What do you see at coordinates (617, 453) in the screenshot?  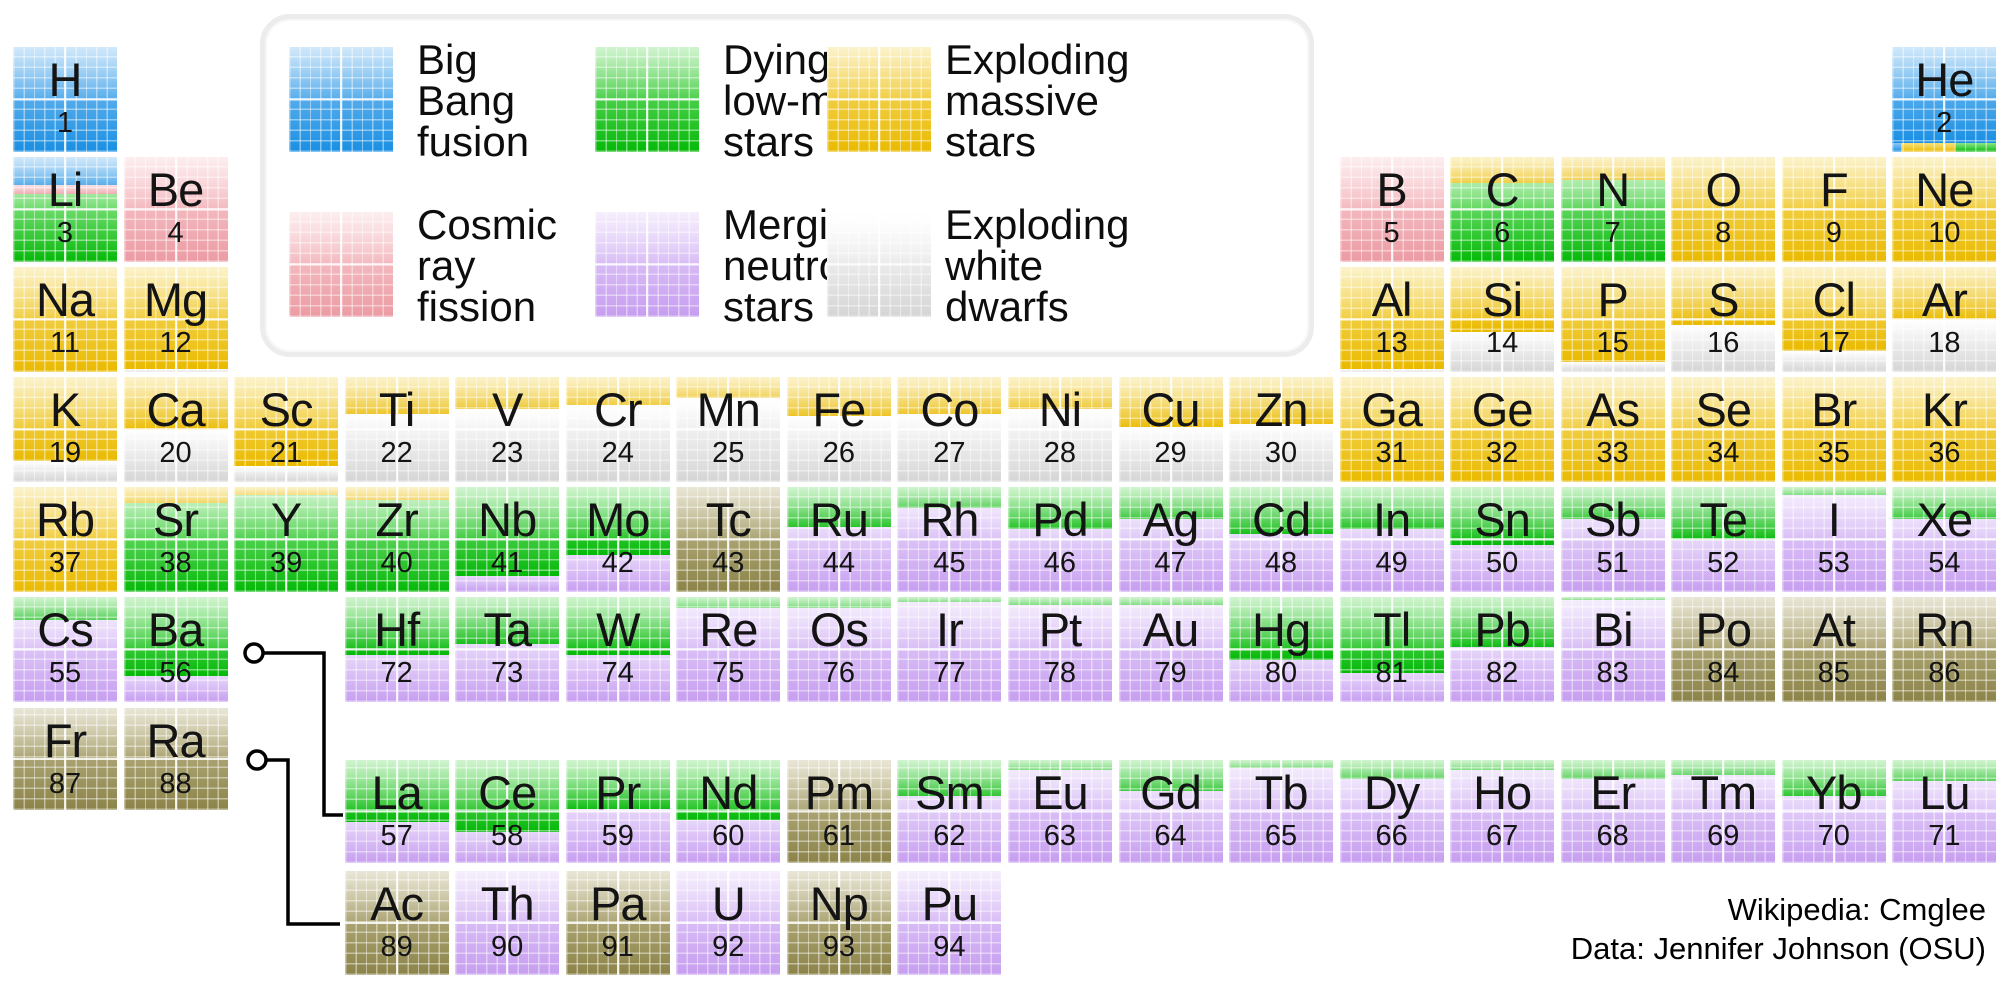 I see `element-atomic-number: 24` at bounding box center [617, 453].